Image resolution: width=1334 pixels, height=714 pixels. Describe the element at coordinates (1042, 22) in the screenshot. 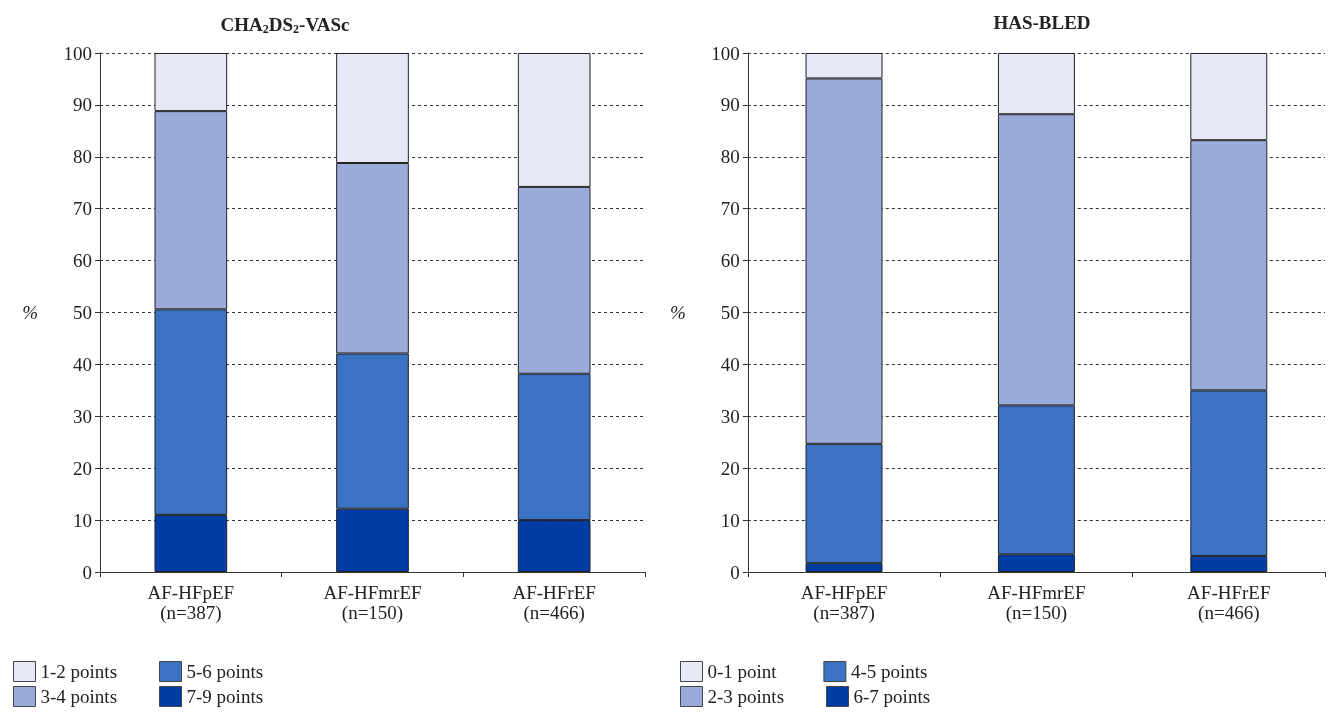

I see `chart-title: HAS-BLED` at that location.